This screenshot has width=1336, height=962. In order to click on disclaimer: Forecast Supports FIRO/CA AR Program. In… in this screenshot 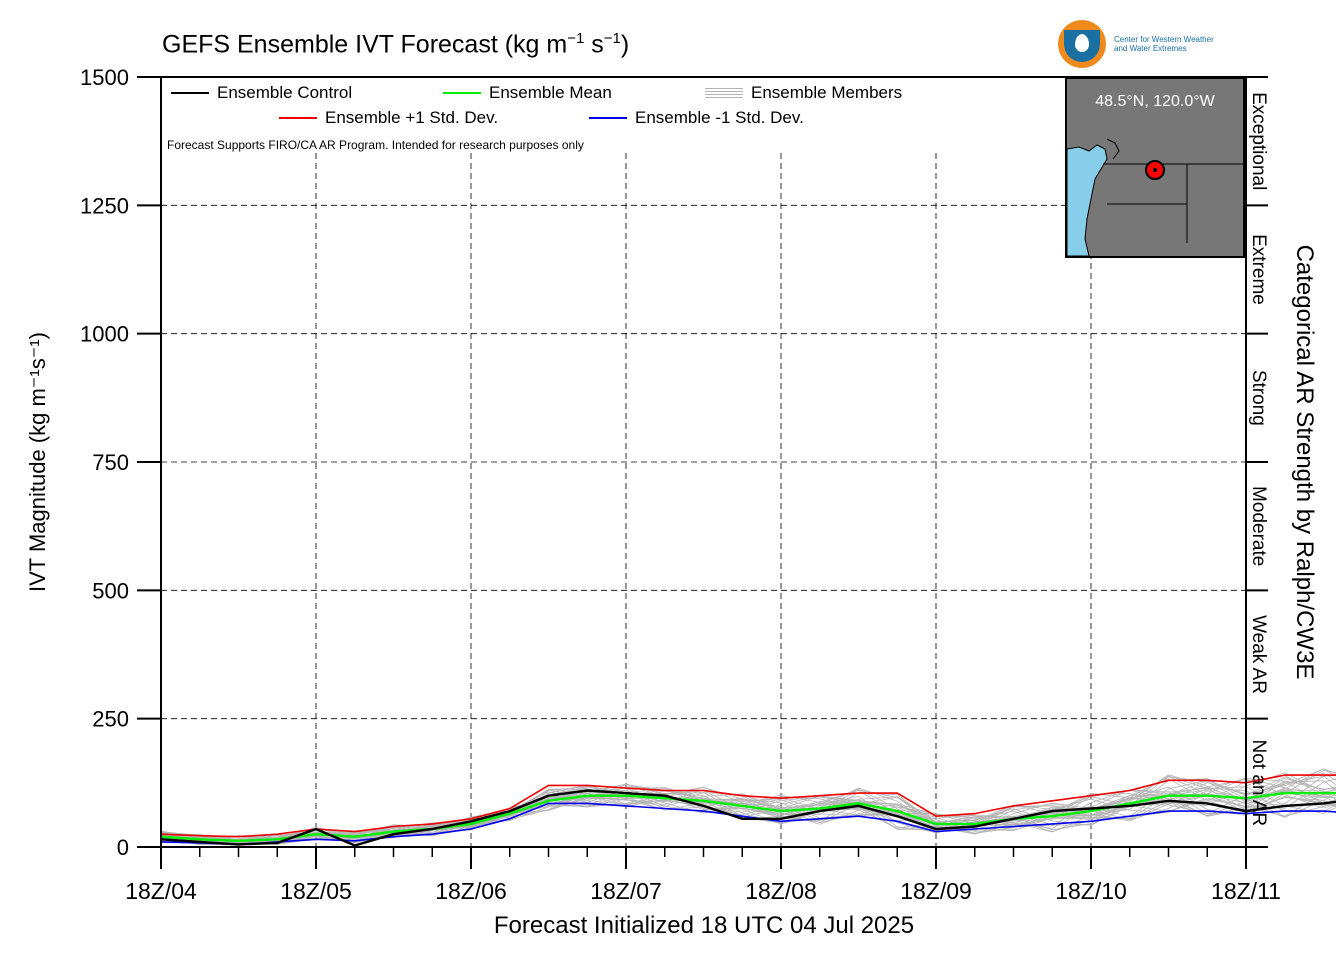, I will do `click(375, 145)`.